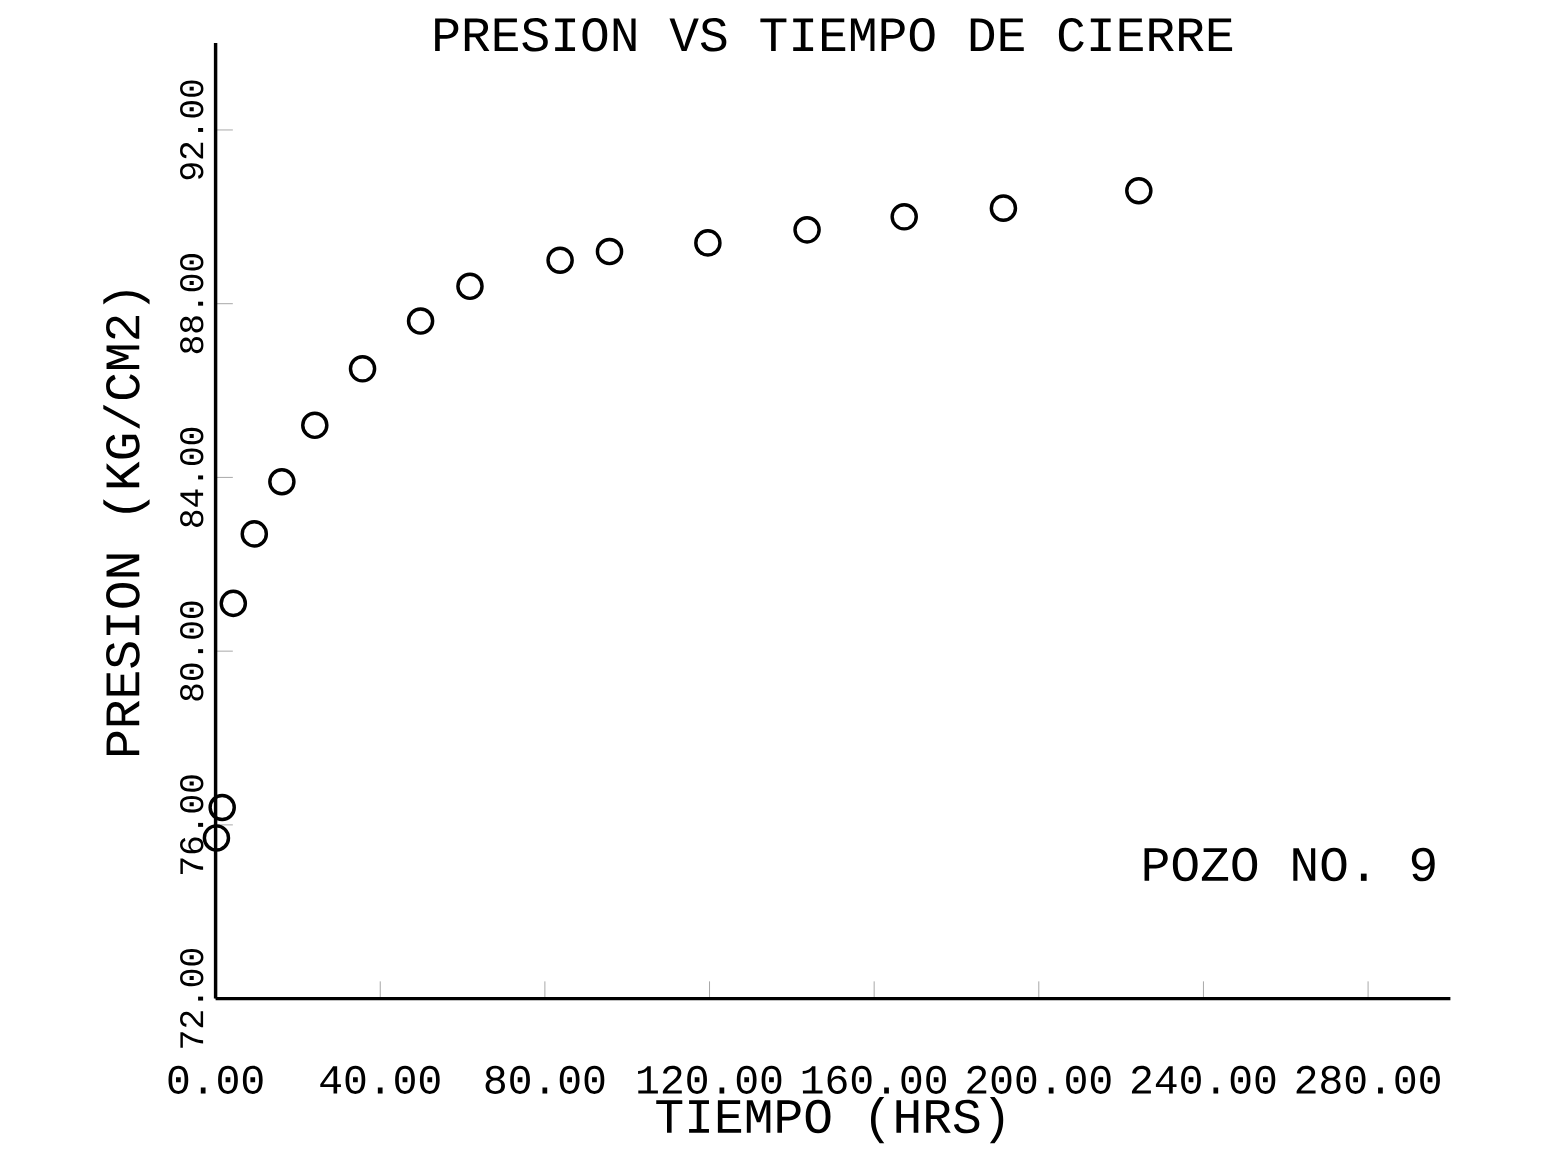  Describe the element at coordinates (192, 477) in the screenshot. I see `y-tick-label: 84.00` at that location.